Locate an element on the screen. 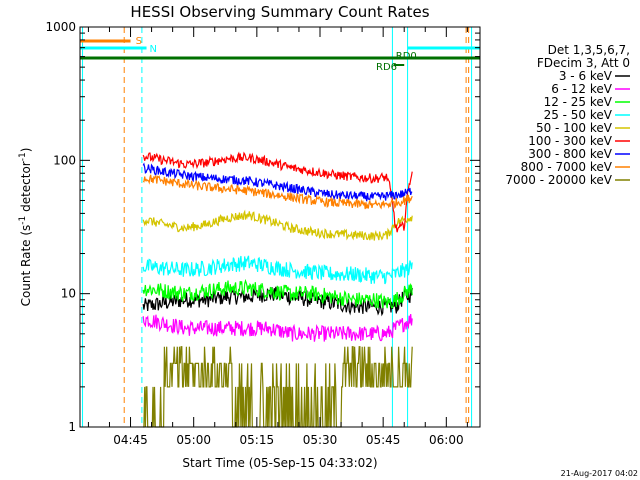 This screenshot has width=640, height=480. legend-entry-label: 12 - 25 keV is located at coordinates (578, 102).